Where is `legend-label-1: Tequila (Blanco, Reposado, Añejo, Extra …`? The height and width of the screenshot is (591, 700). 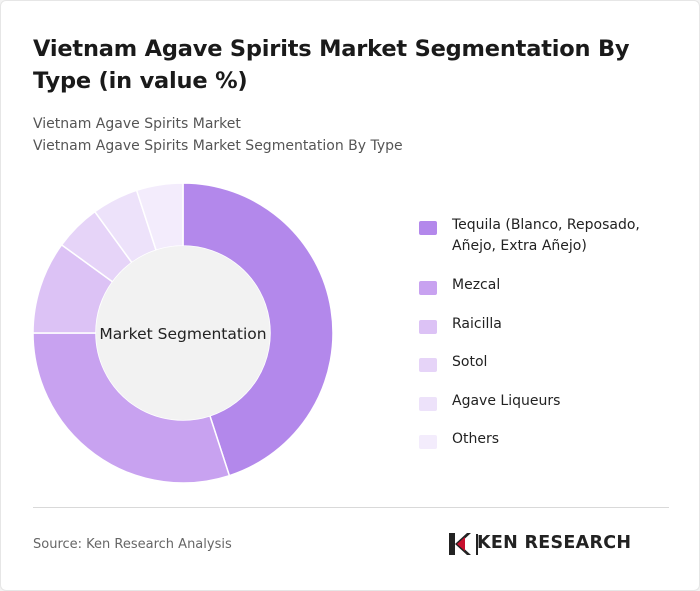
legend-label-1: Tequila (Blanco, Reposado, Añejo, Extra … is located at coordinates (546, 235).